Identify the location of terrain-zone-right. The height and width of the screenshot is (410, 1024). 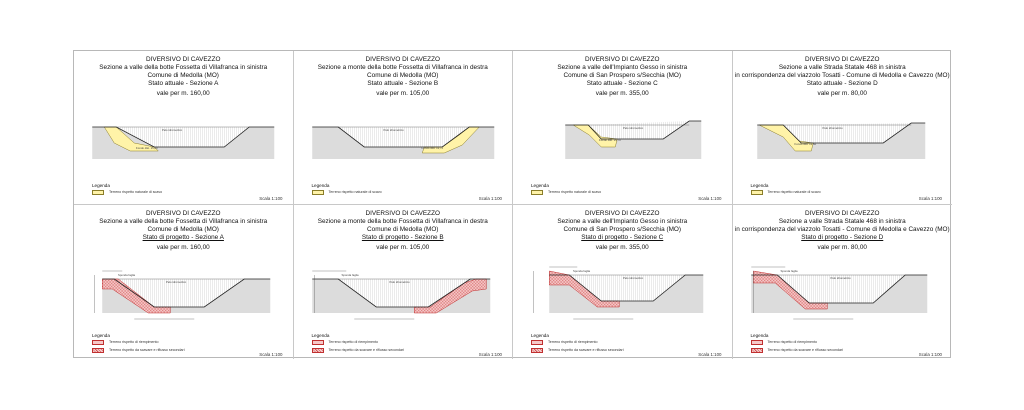
(449, 296).